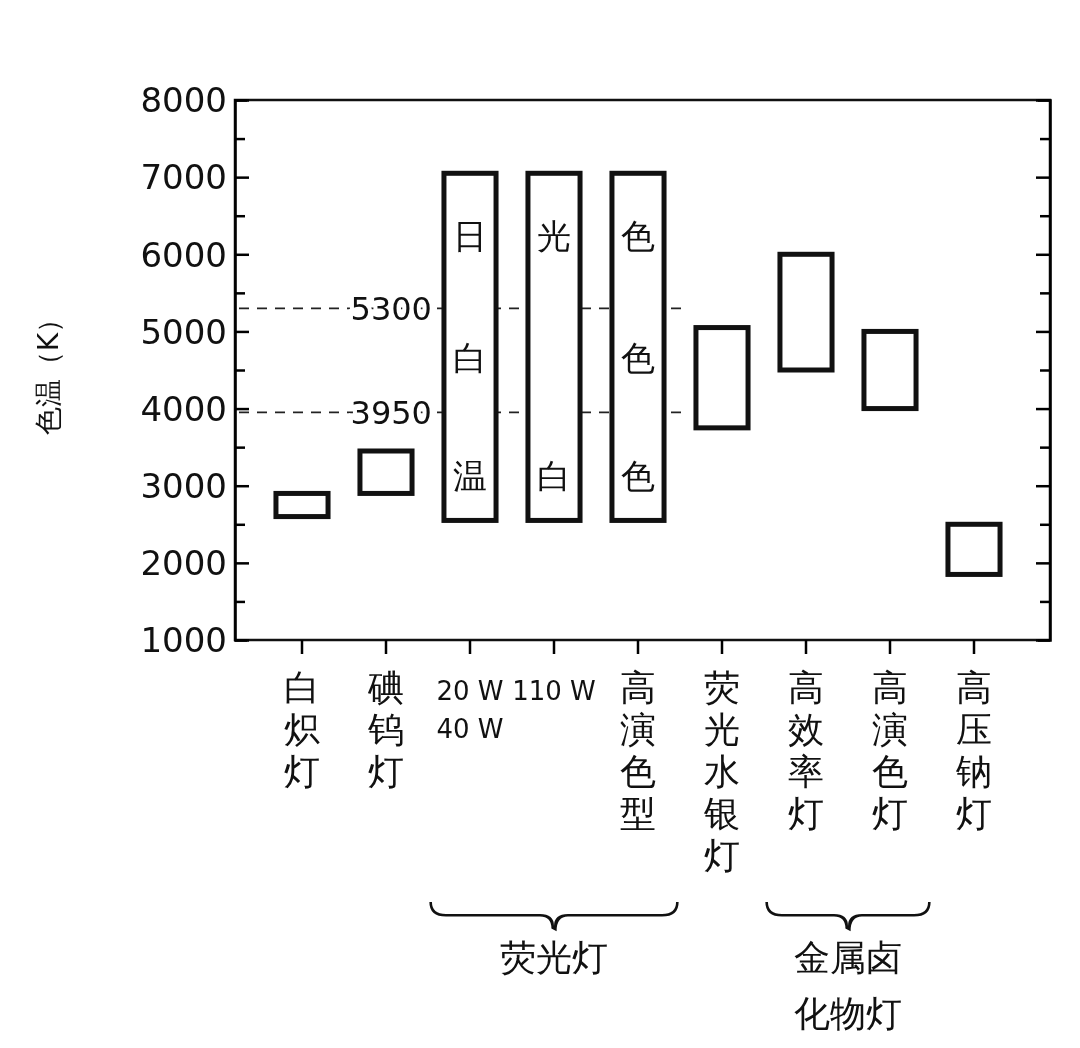 The width and height of the screenshot is (1080, 1048). What do you see at coordinates (302, 729) in the screenshot?
I see `x-tick-label: 白炽灯` at bounding box center [302, 729].